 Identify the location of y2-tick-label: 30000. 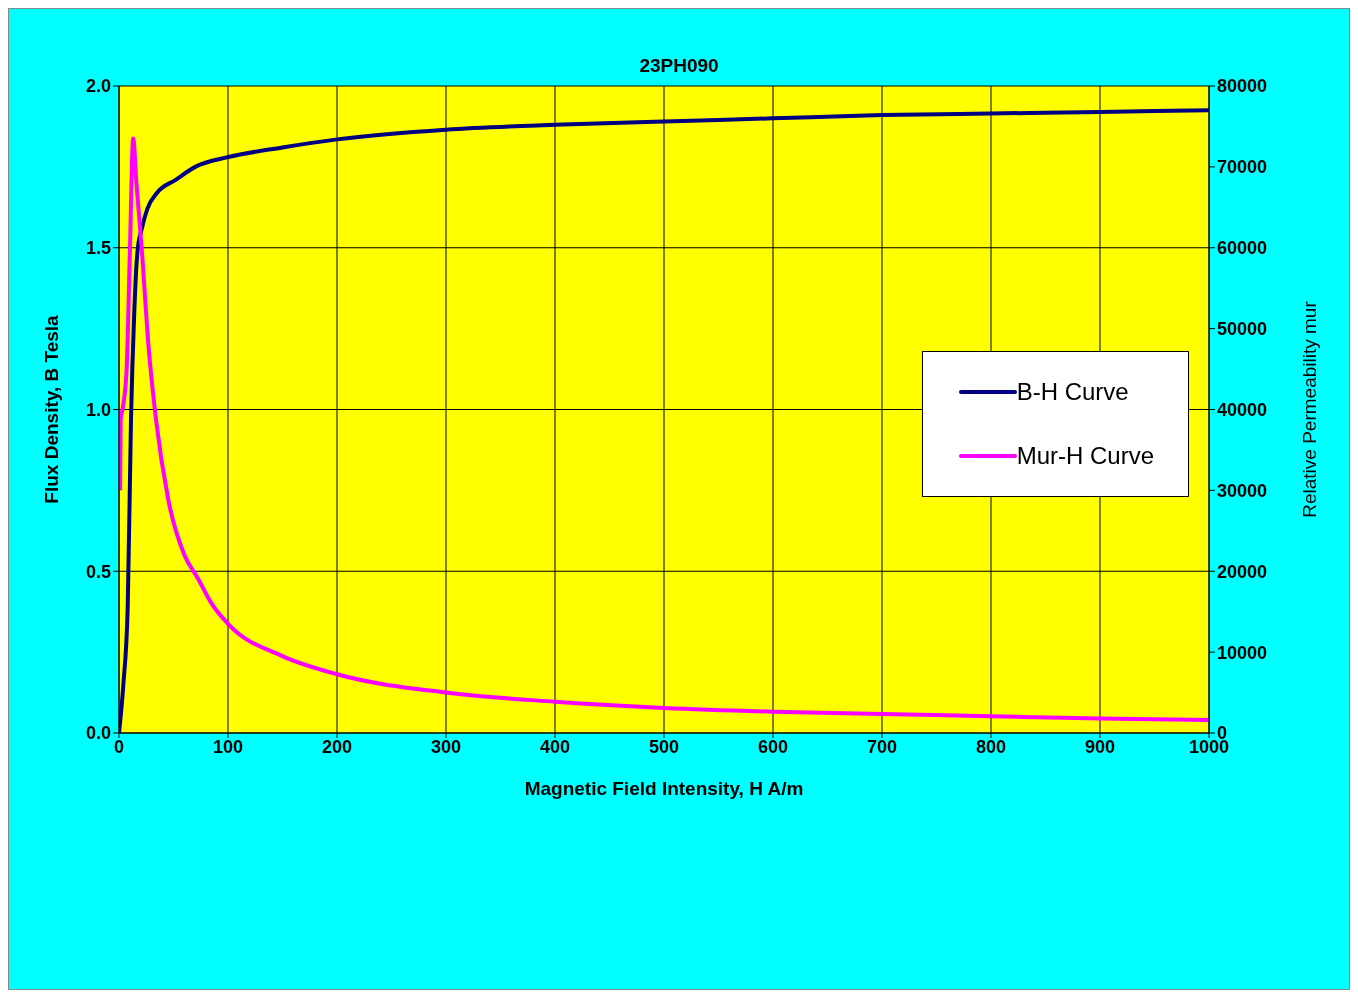
(1242, 490).